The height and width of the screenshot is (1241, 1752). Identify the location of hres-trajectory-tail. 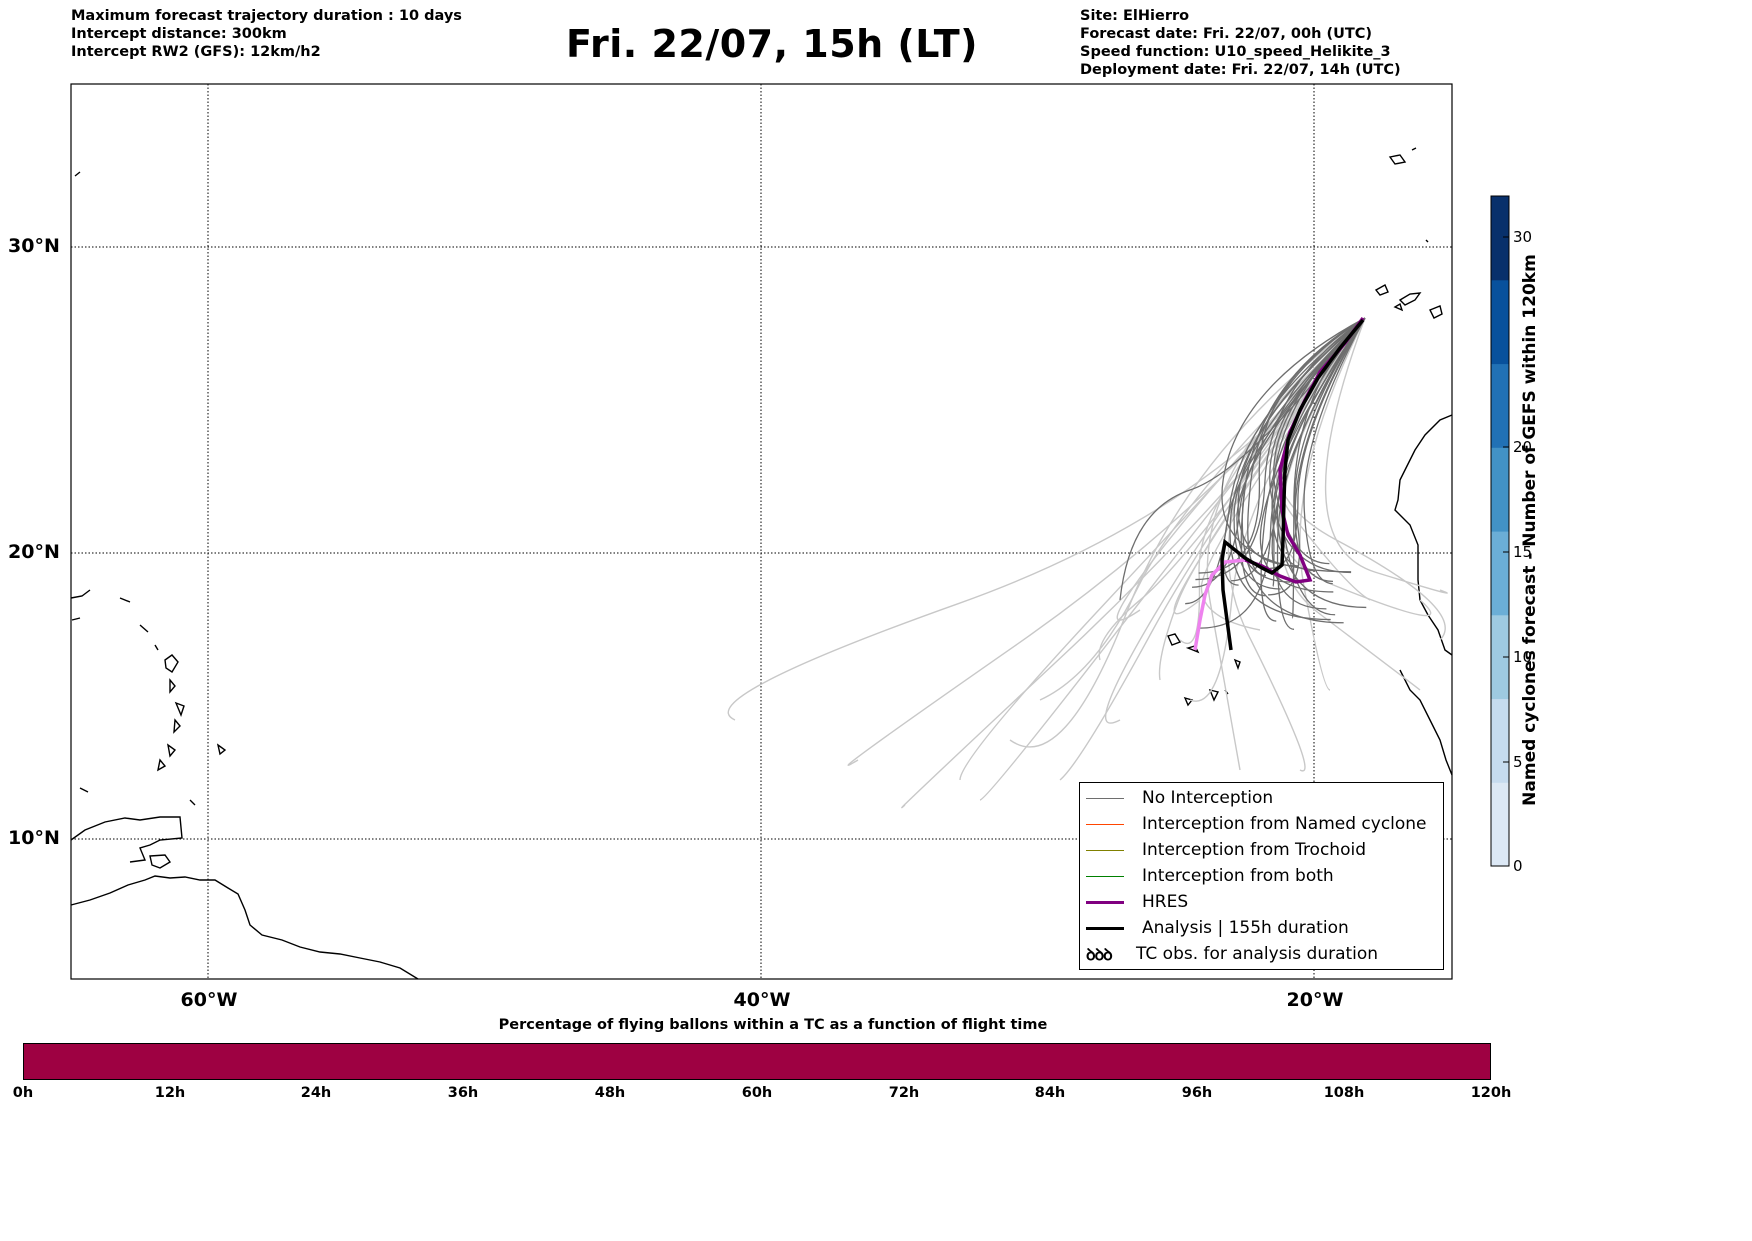
(1219, 604).